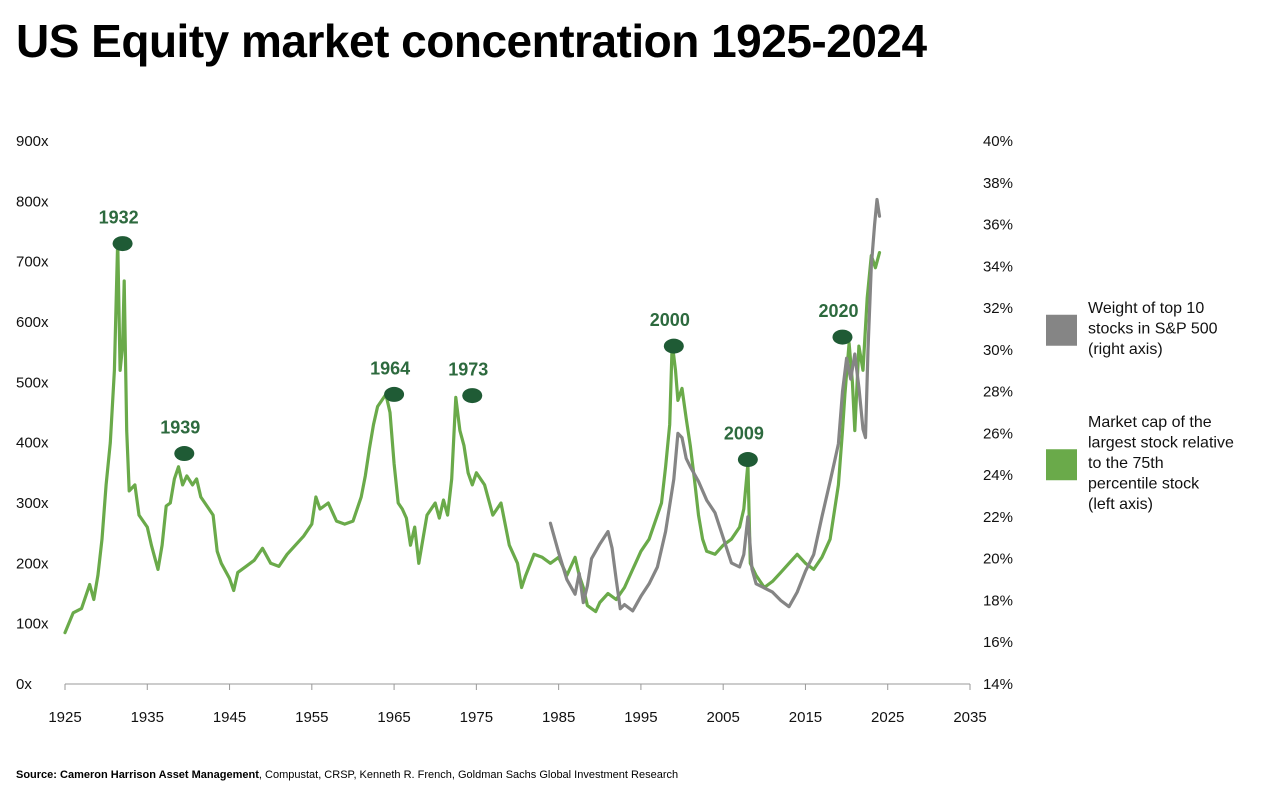 This screenshot has height=792, width=1280. What do you see at coordinates (390, 368) in the screenshot?
I see `annotation-label: 1964` at bounding box center [390, 368].